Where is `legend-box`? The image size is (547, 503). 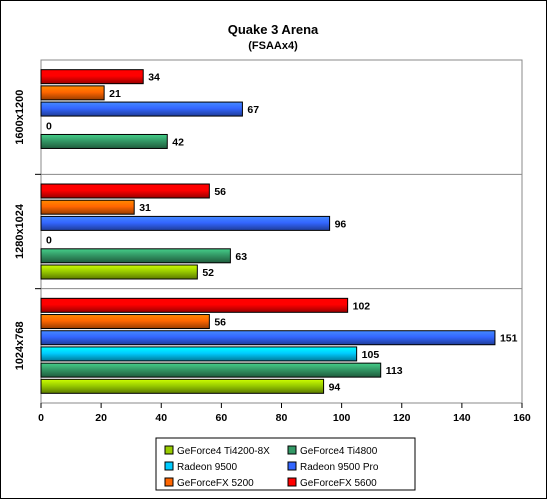 legend-box is located at coordinates (285, 464).